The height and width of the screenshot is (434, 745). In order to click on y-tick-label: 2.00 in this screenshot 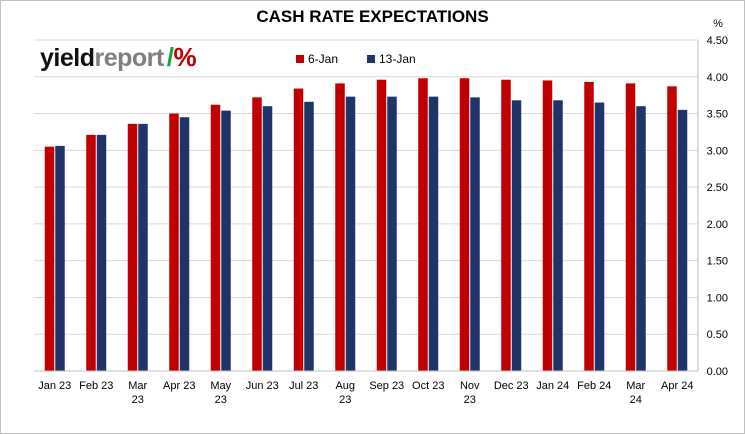, I will do `click(717, 225)`.